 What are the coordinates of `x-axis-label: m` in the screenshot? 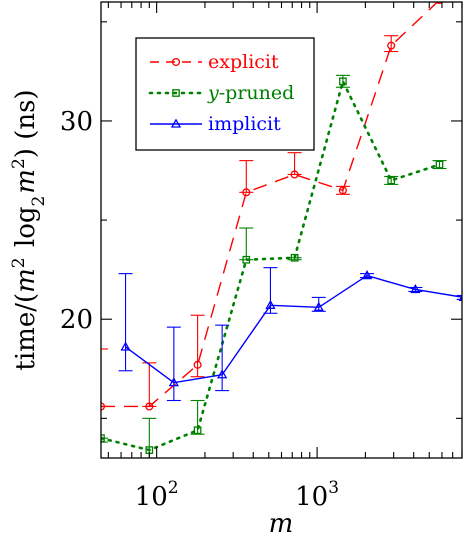 It's located at (281, 524).